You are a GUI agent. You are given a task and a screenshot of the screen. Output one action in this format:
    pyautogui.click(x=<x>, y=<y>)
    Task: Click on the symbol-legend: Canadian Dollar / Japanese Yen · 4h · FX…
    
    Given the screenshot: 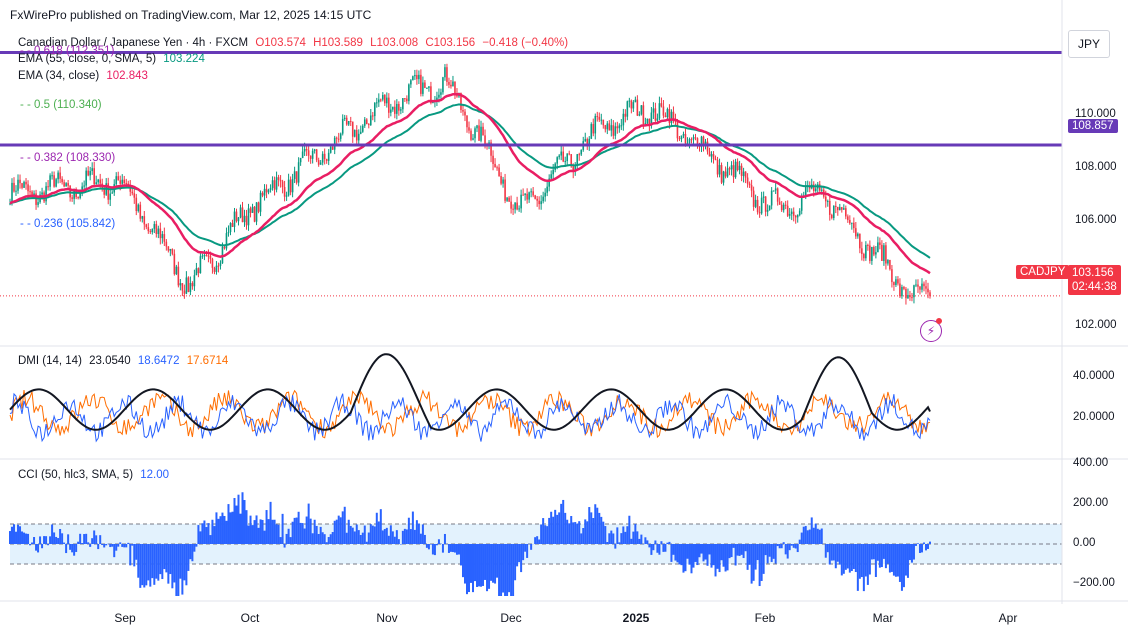 What is the action you would take?
    pyautogui.click(x=293, y=43)
    